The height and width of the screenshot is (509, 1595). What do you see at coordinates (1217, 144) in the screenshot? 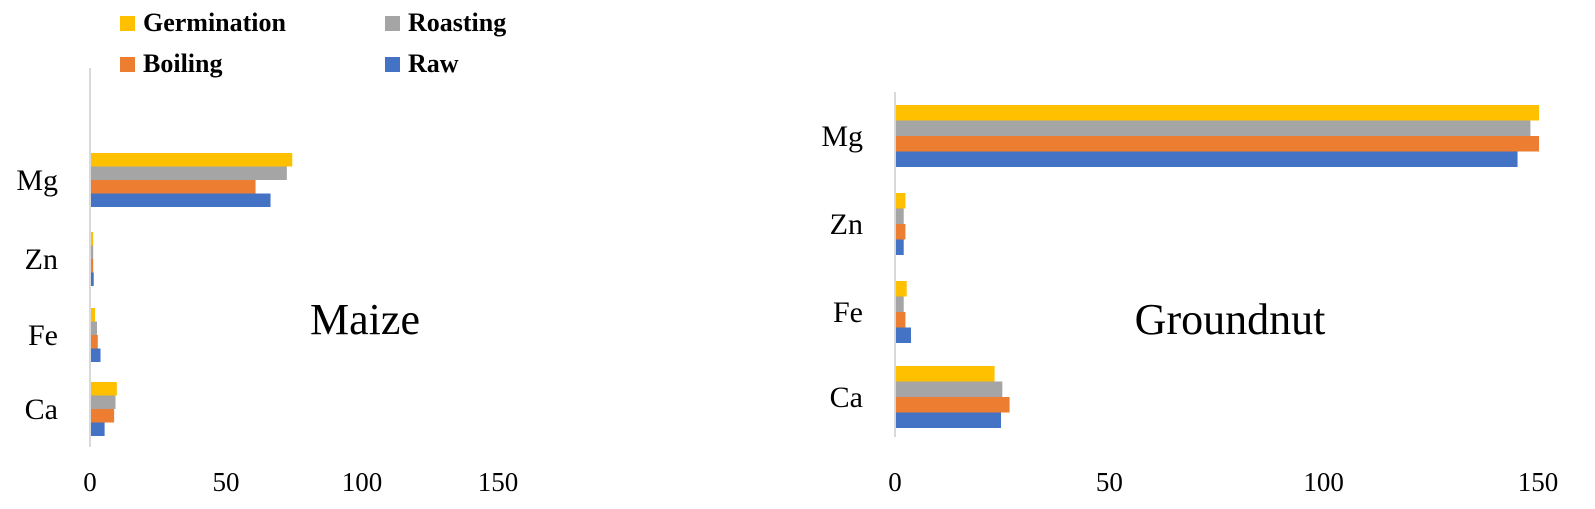
I see `groundnut-bar-mg-boiling` at bounding box center [1217, 144].